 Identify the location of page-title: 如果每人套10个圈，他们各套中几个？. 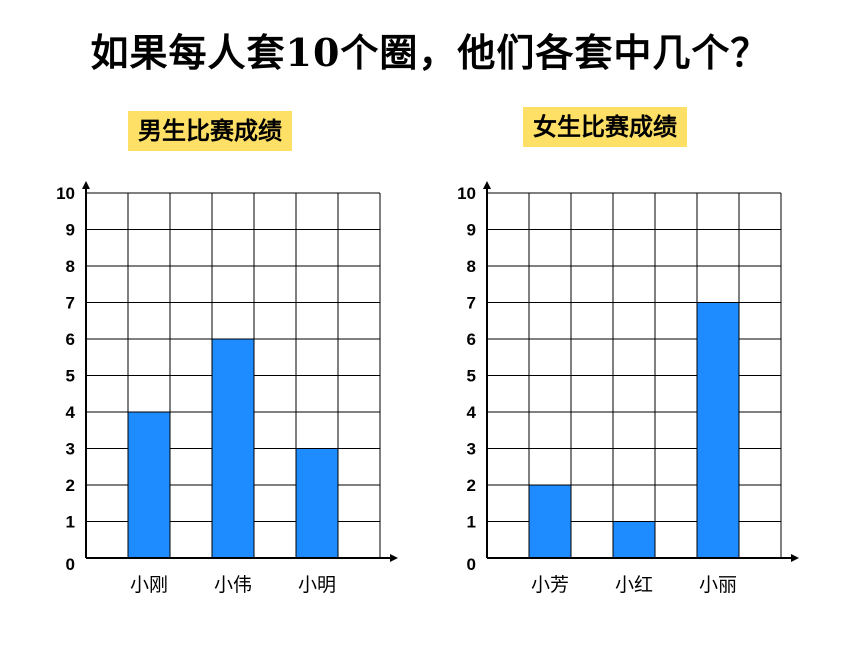
(430, 52).